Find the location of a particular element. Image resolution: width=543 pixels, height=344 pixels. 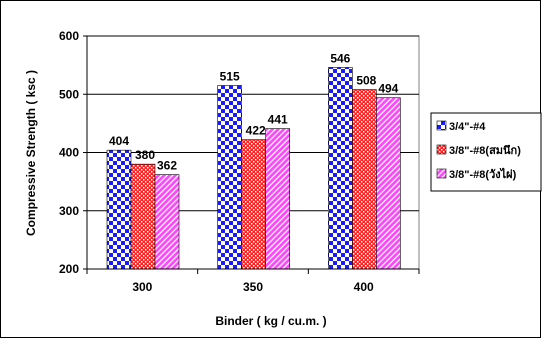

y-tick-label: 400 is located at coordinates (69, 153).